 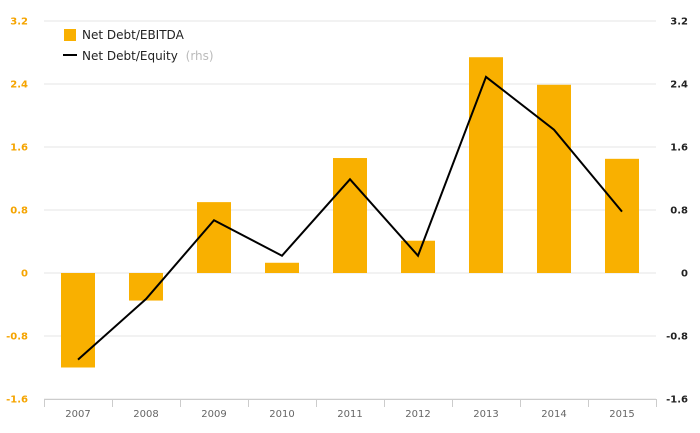 I want to click on legend-swatch-bar, so click(x=70, y=35).